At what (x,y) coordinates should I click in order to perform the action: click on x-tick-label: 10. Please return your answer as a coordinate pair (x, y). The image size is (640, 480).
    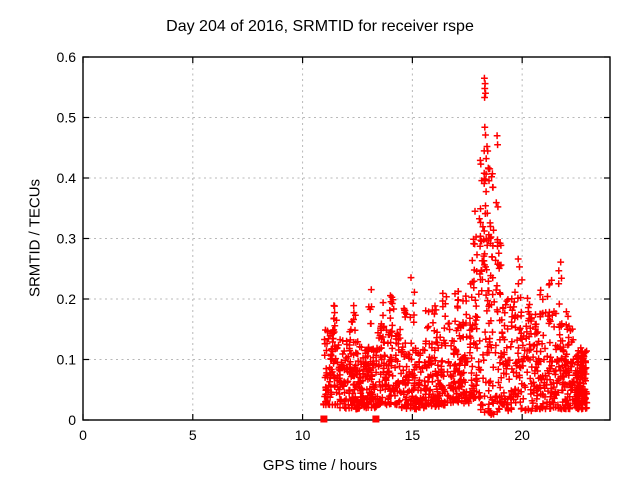
    Looking at the image, I should click on (303, 435).